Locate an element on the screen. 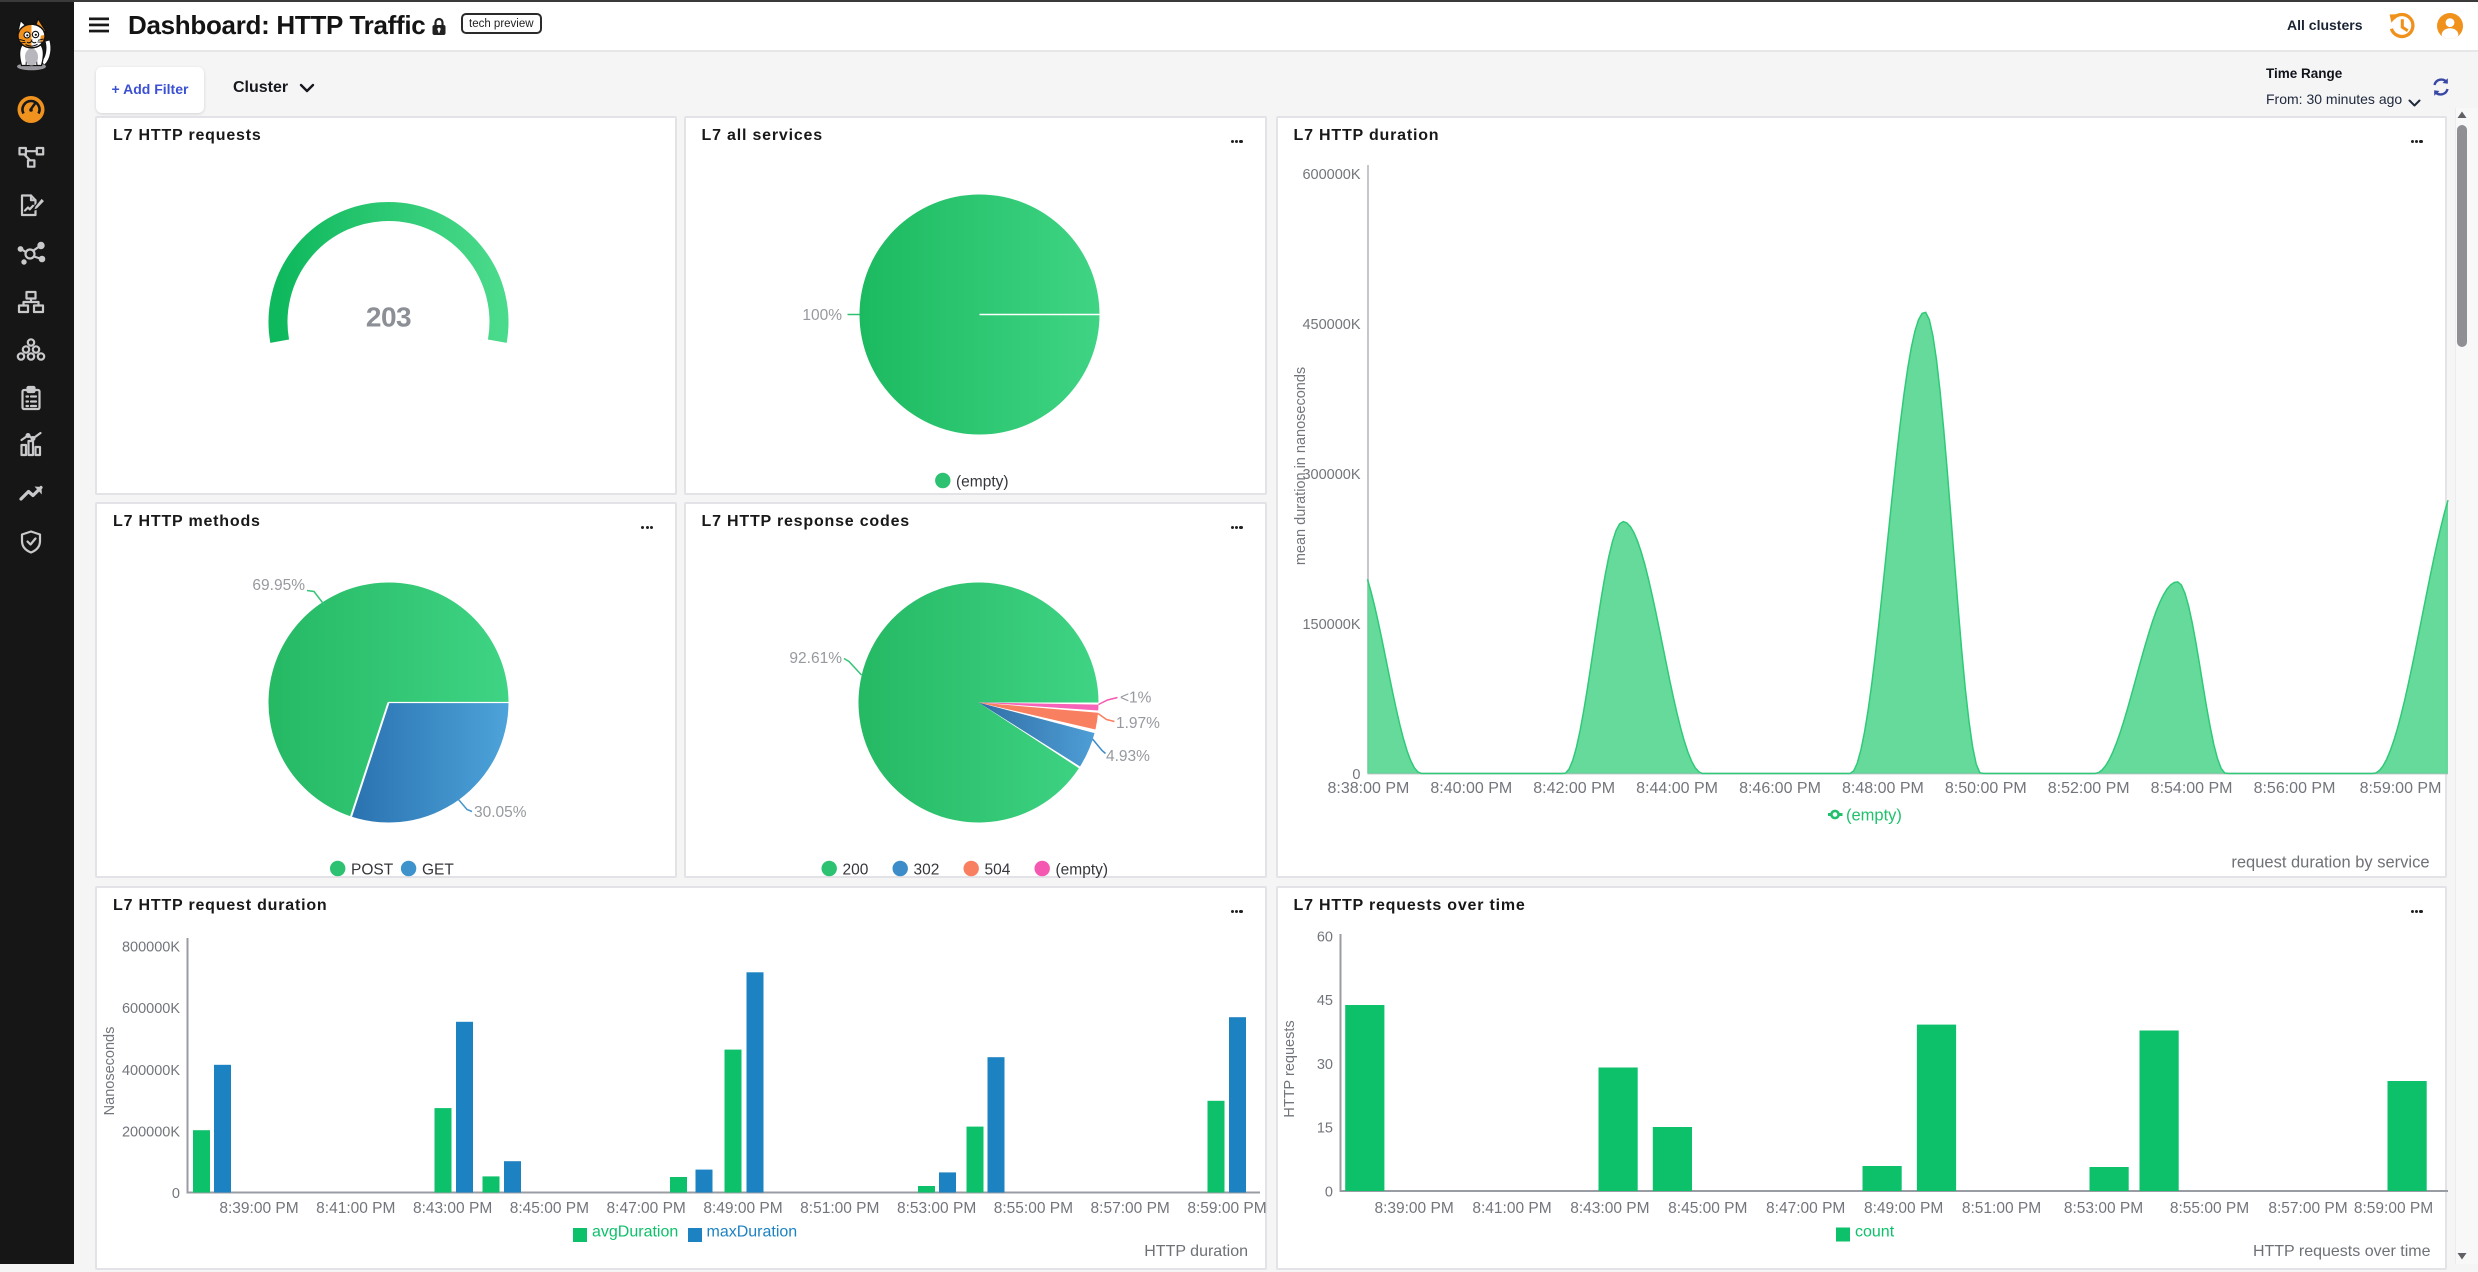 This screenshot has width=2478, height=1272. svg-text: 8:46:00 PM is located at coordinates (1780, 788).